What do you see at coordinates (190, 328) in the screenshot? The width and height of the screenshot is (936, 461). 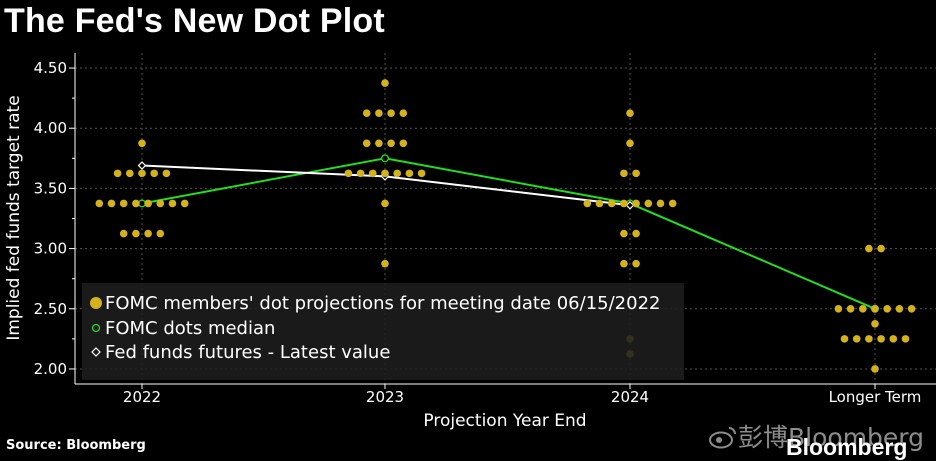 I see `legend-entry: FOMC dots median` at bounding box center [190, 328].